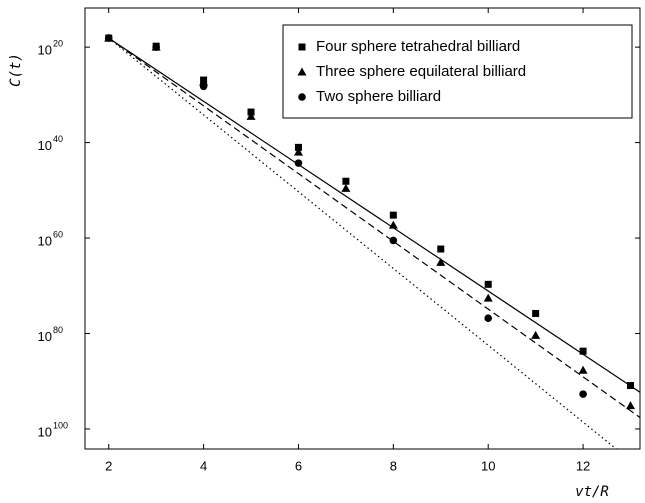  I want to click on x-tick-label: 12, so click(583, 465).